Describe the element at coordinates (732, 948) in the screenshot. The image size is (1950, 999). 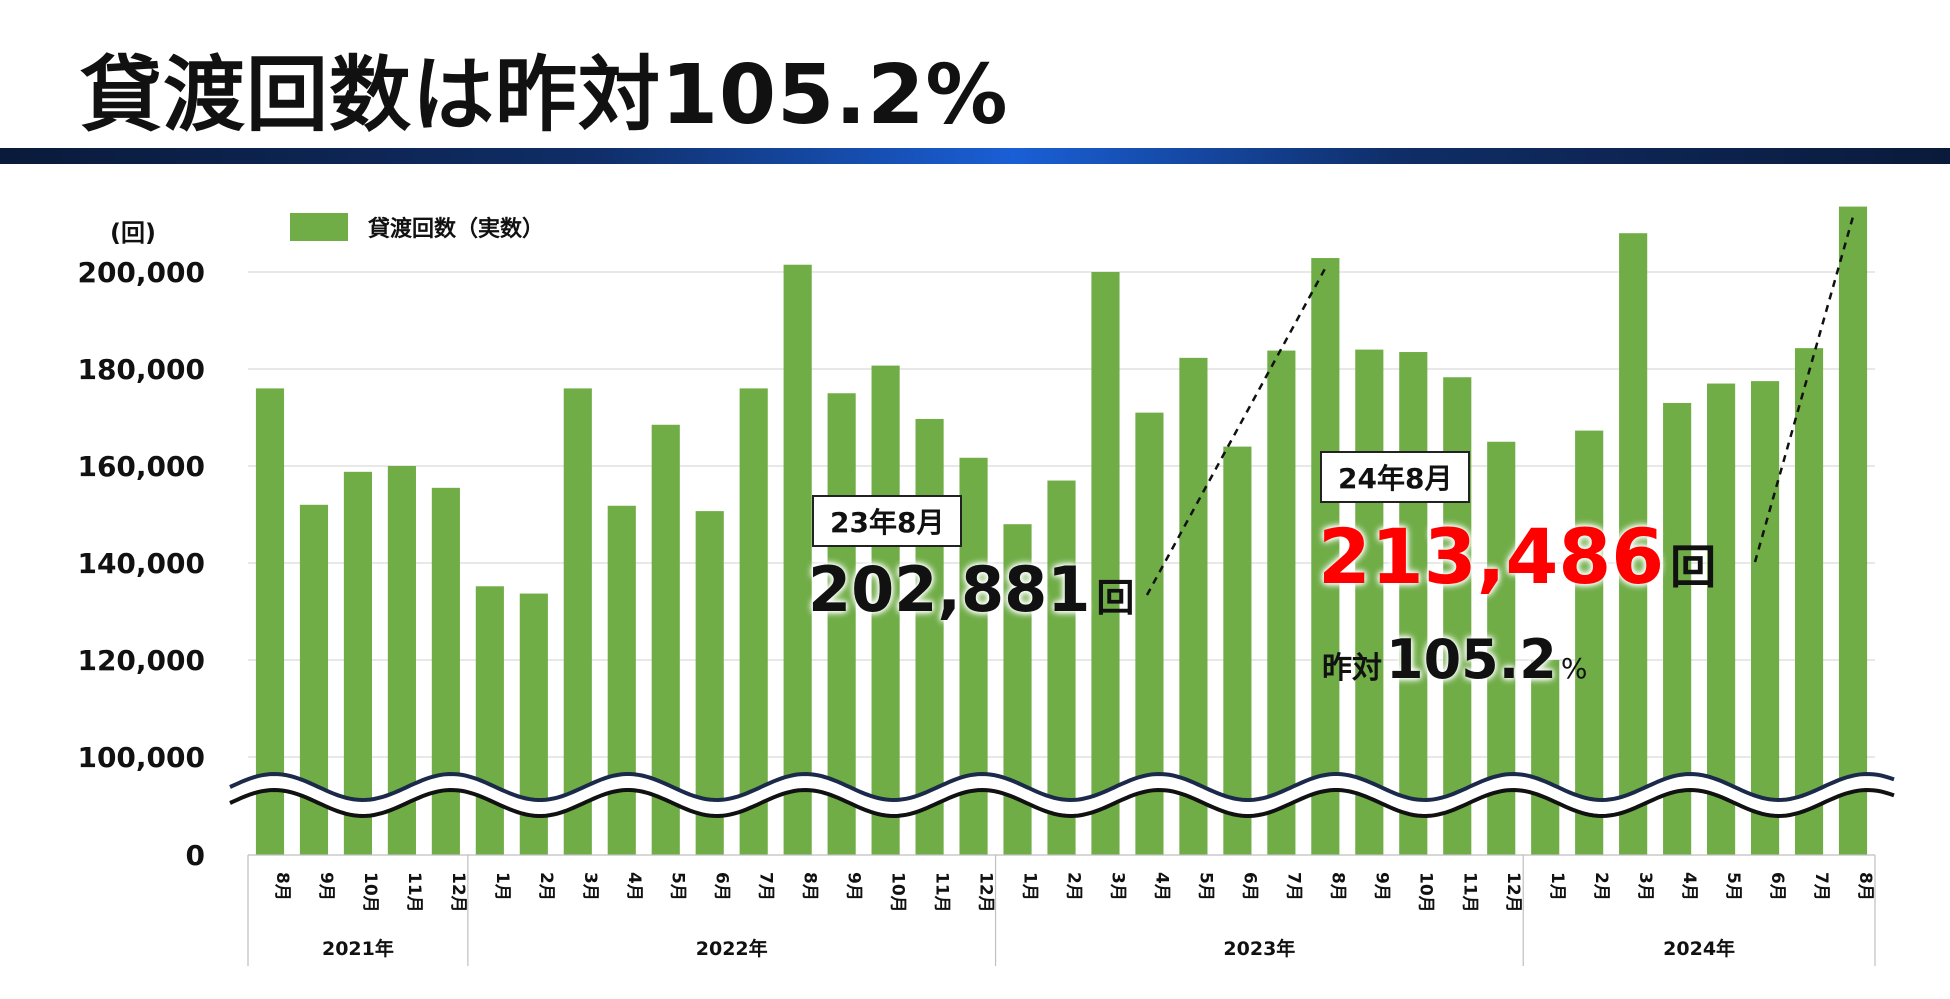
I see `year-label: 2022年` at that location.